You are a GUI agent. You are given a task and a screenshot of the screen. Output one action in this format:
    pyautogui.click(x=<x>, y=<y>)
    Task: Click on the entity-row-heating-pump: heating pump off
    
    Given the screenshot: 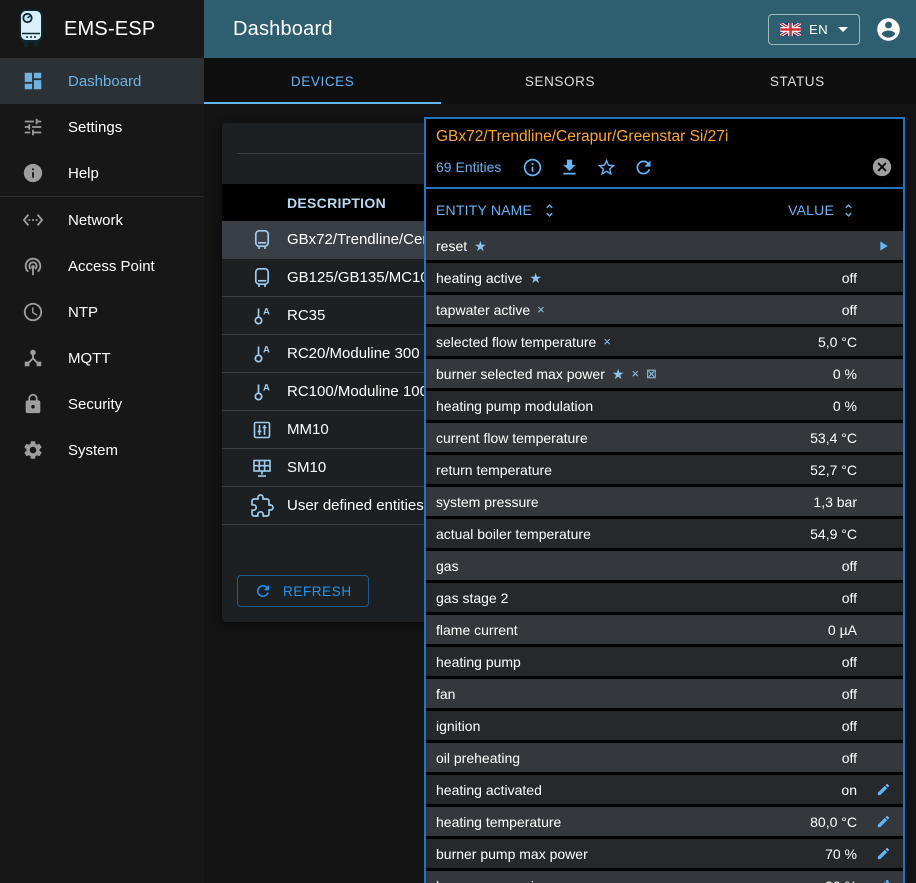 What is the action you would take?
    pyautogui.click(x=664, y=661)
    